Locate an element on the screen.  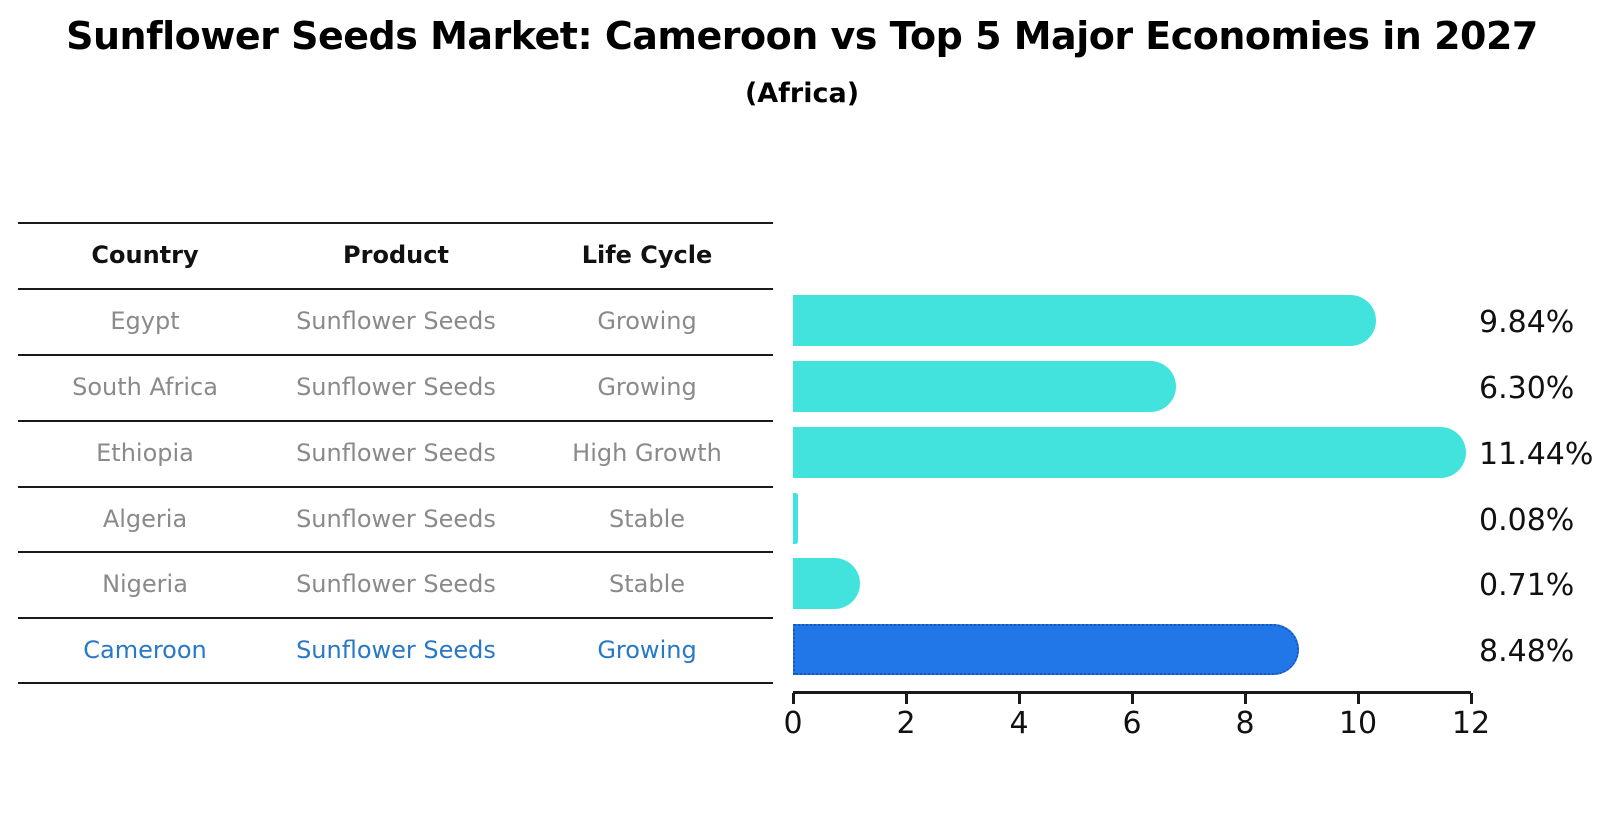
x-axis-tick-label: 4 is located at coordinates (1019, 723).